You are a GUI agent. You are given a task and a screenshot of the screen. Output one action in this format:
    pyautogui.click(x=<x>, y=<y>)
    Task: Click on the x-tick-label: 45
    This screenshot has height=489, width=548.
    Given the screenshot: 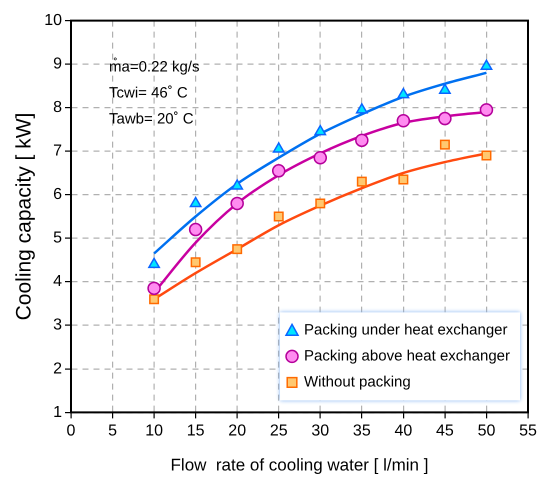 What is the action you would take?
    pyautogui.click(x=445, y=431)
    